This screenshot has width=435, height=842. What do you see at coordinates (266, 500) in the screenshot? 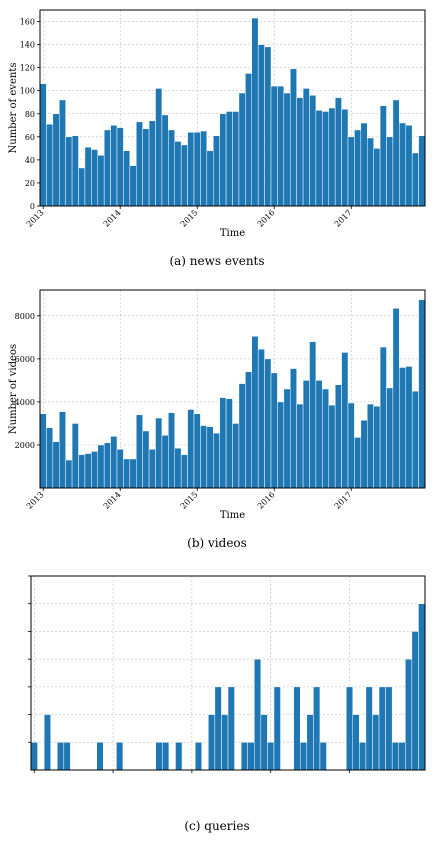
I see `x-tick-label: 2016` at bounding box center [266, 500].